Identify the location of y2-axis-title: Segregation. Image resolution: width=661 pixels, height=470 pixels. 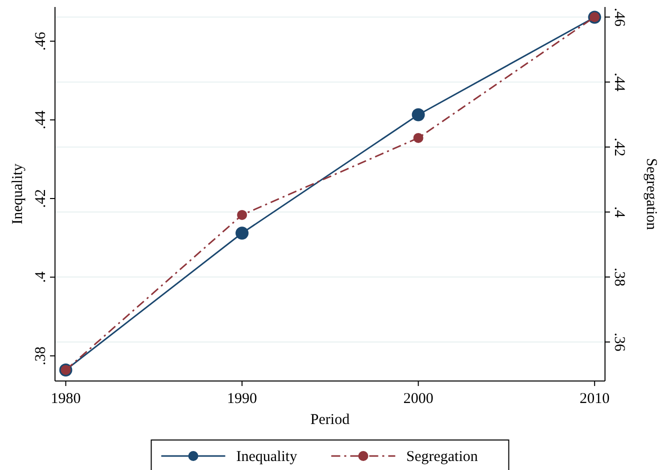
(651, 194).